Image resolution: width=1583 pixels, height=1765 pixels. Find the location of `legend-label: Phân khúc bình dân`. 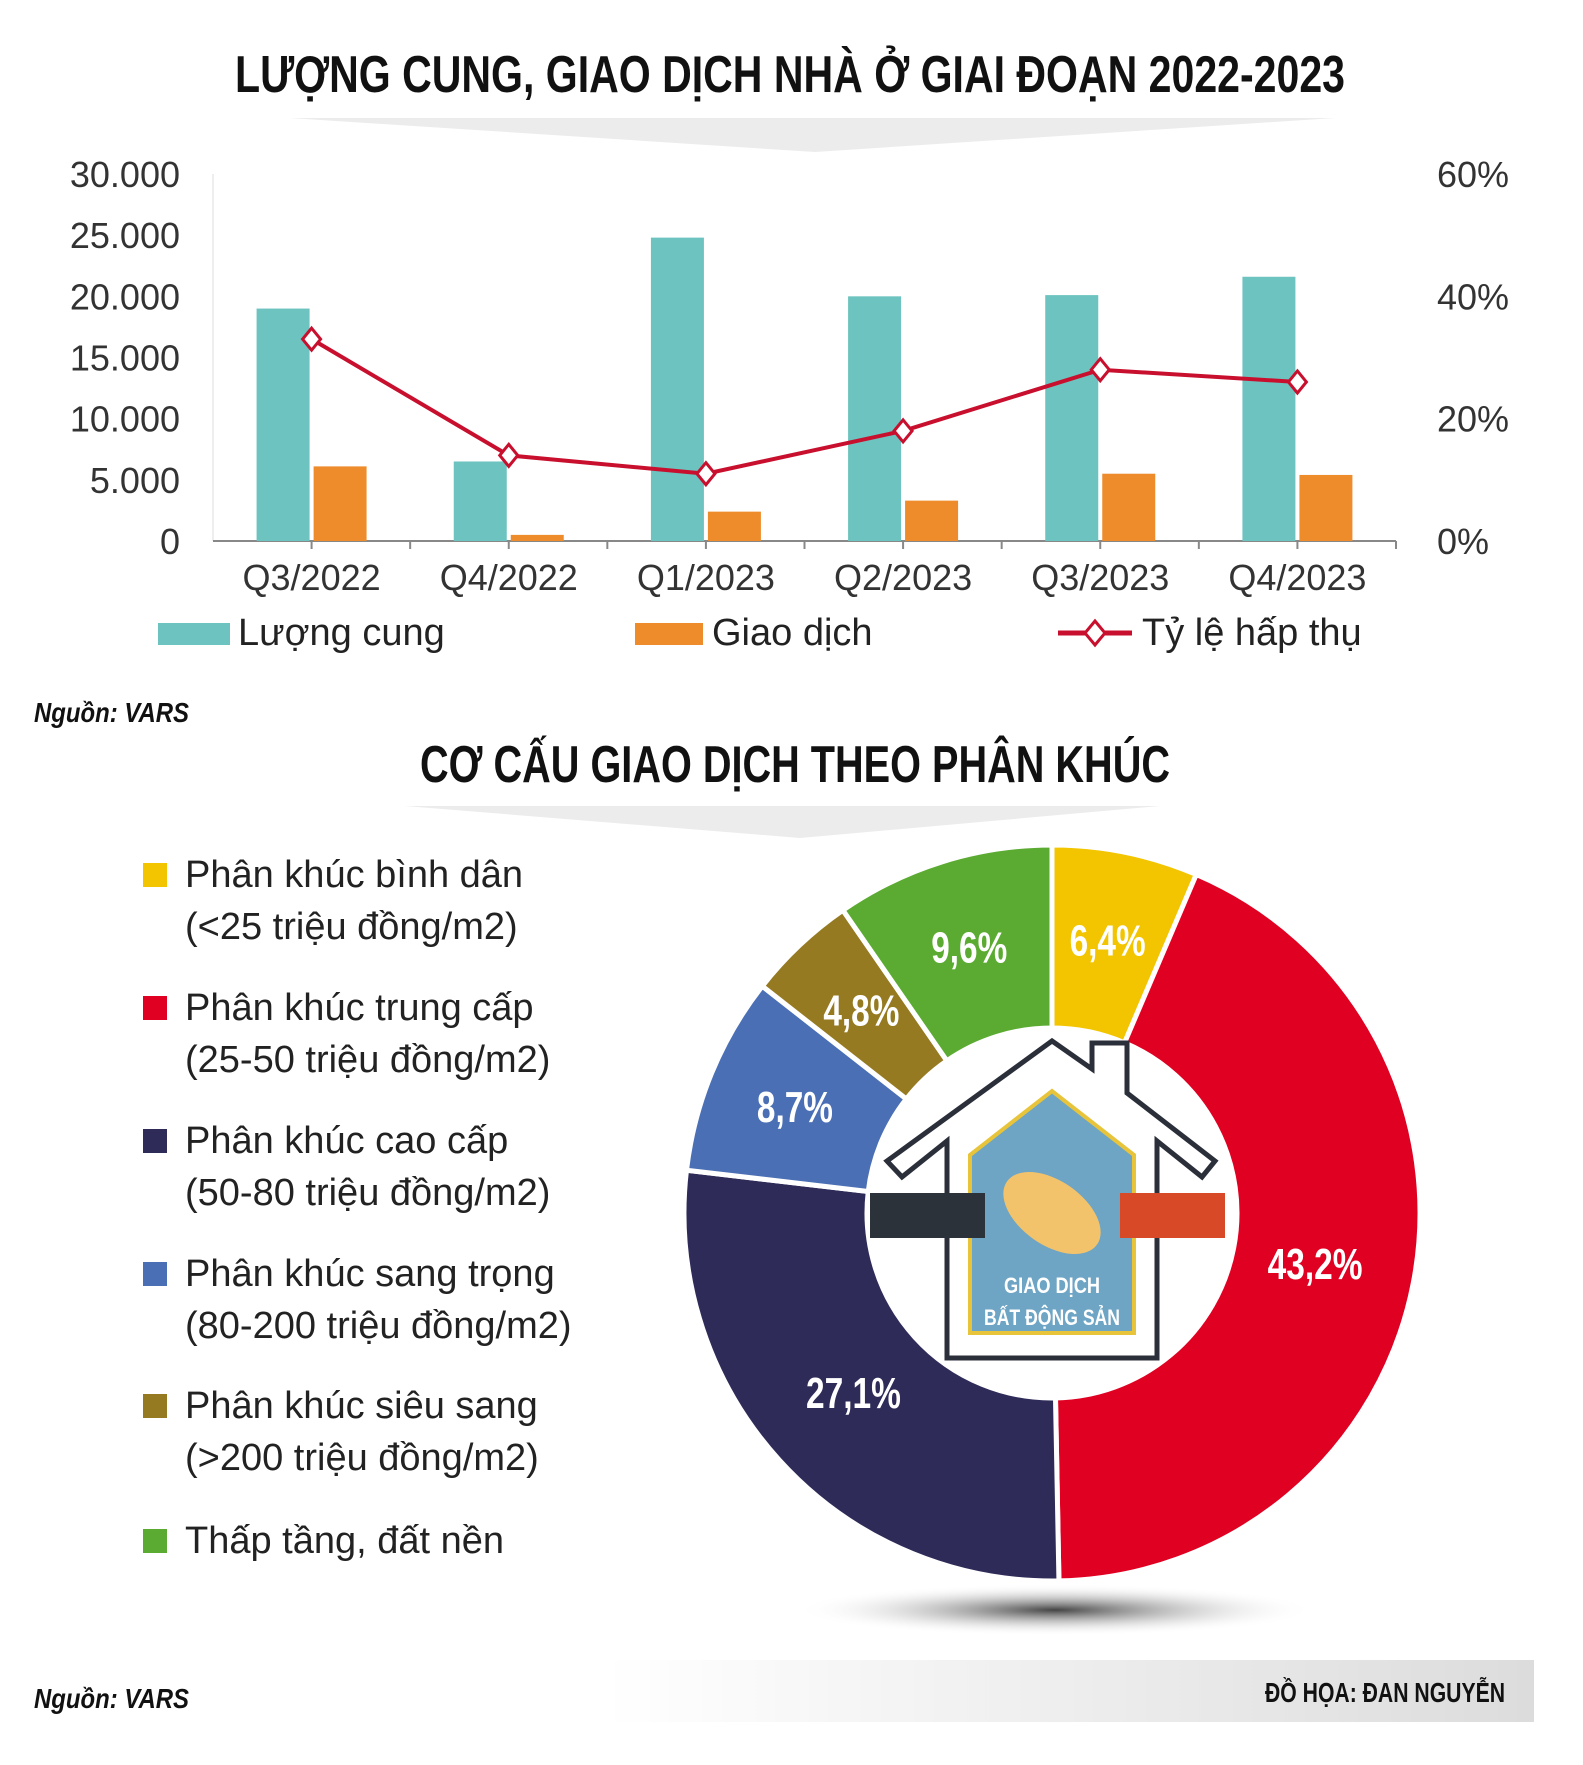

legend-label: Phân khúc bình dân is located at coordinates (354, 875).